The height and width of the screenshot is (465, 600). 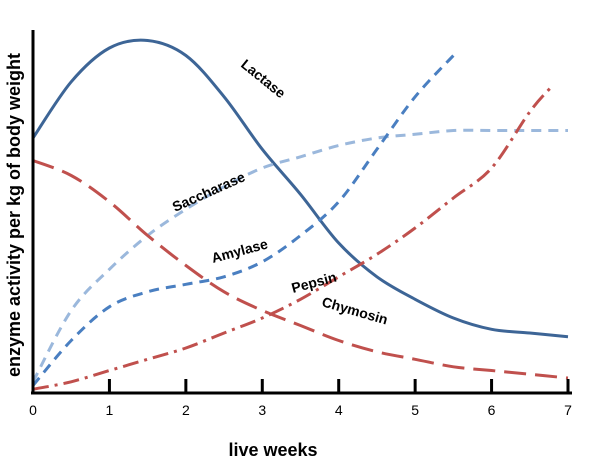 What do you see at coordinates (186, 410) in the screenshot?
I see `x-tick-label: 2` at bounding box center [186, 410].